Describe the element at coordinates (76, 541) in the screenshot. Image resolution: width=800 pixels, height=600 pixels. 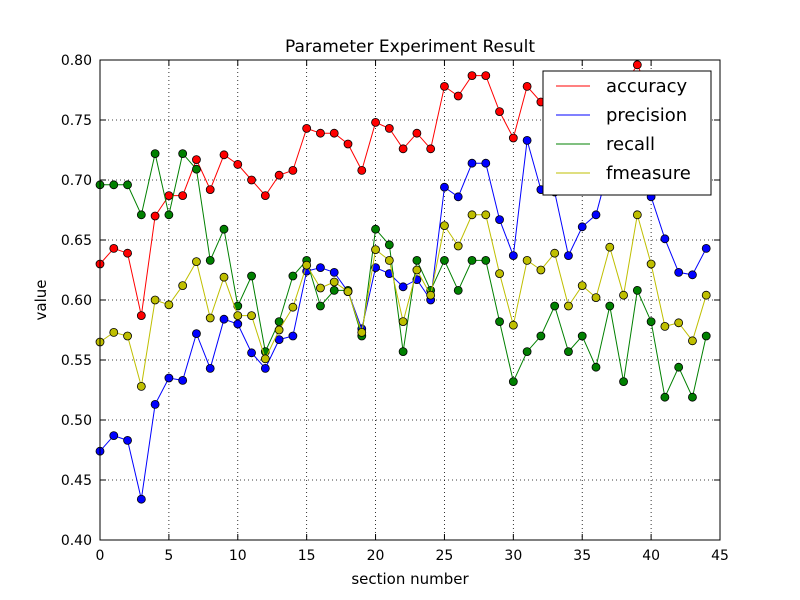
I see `y-tick-label: 0.40` at that location.